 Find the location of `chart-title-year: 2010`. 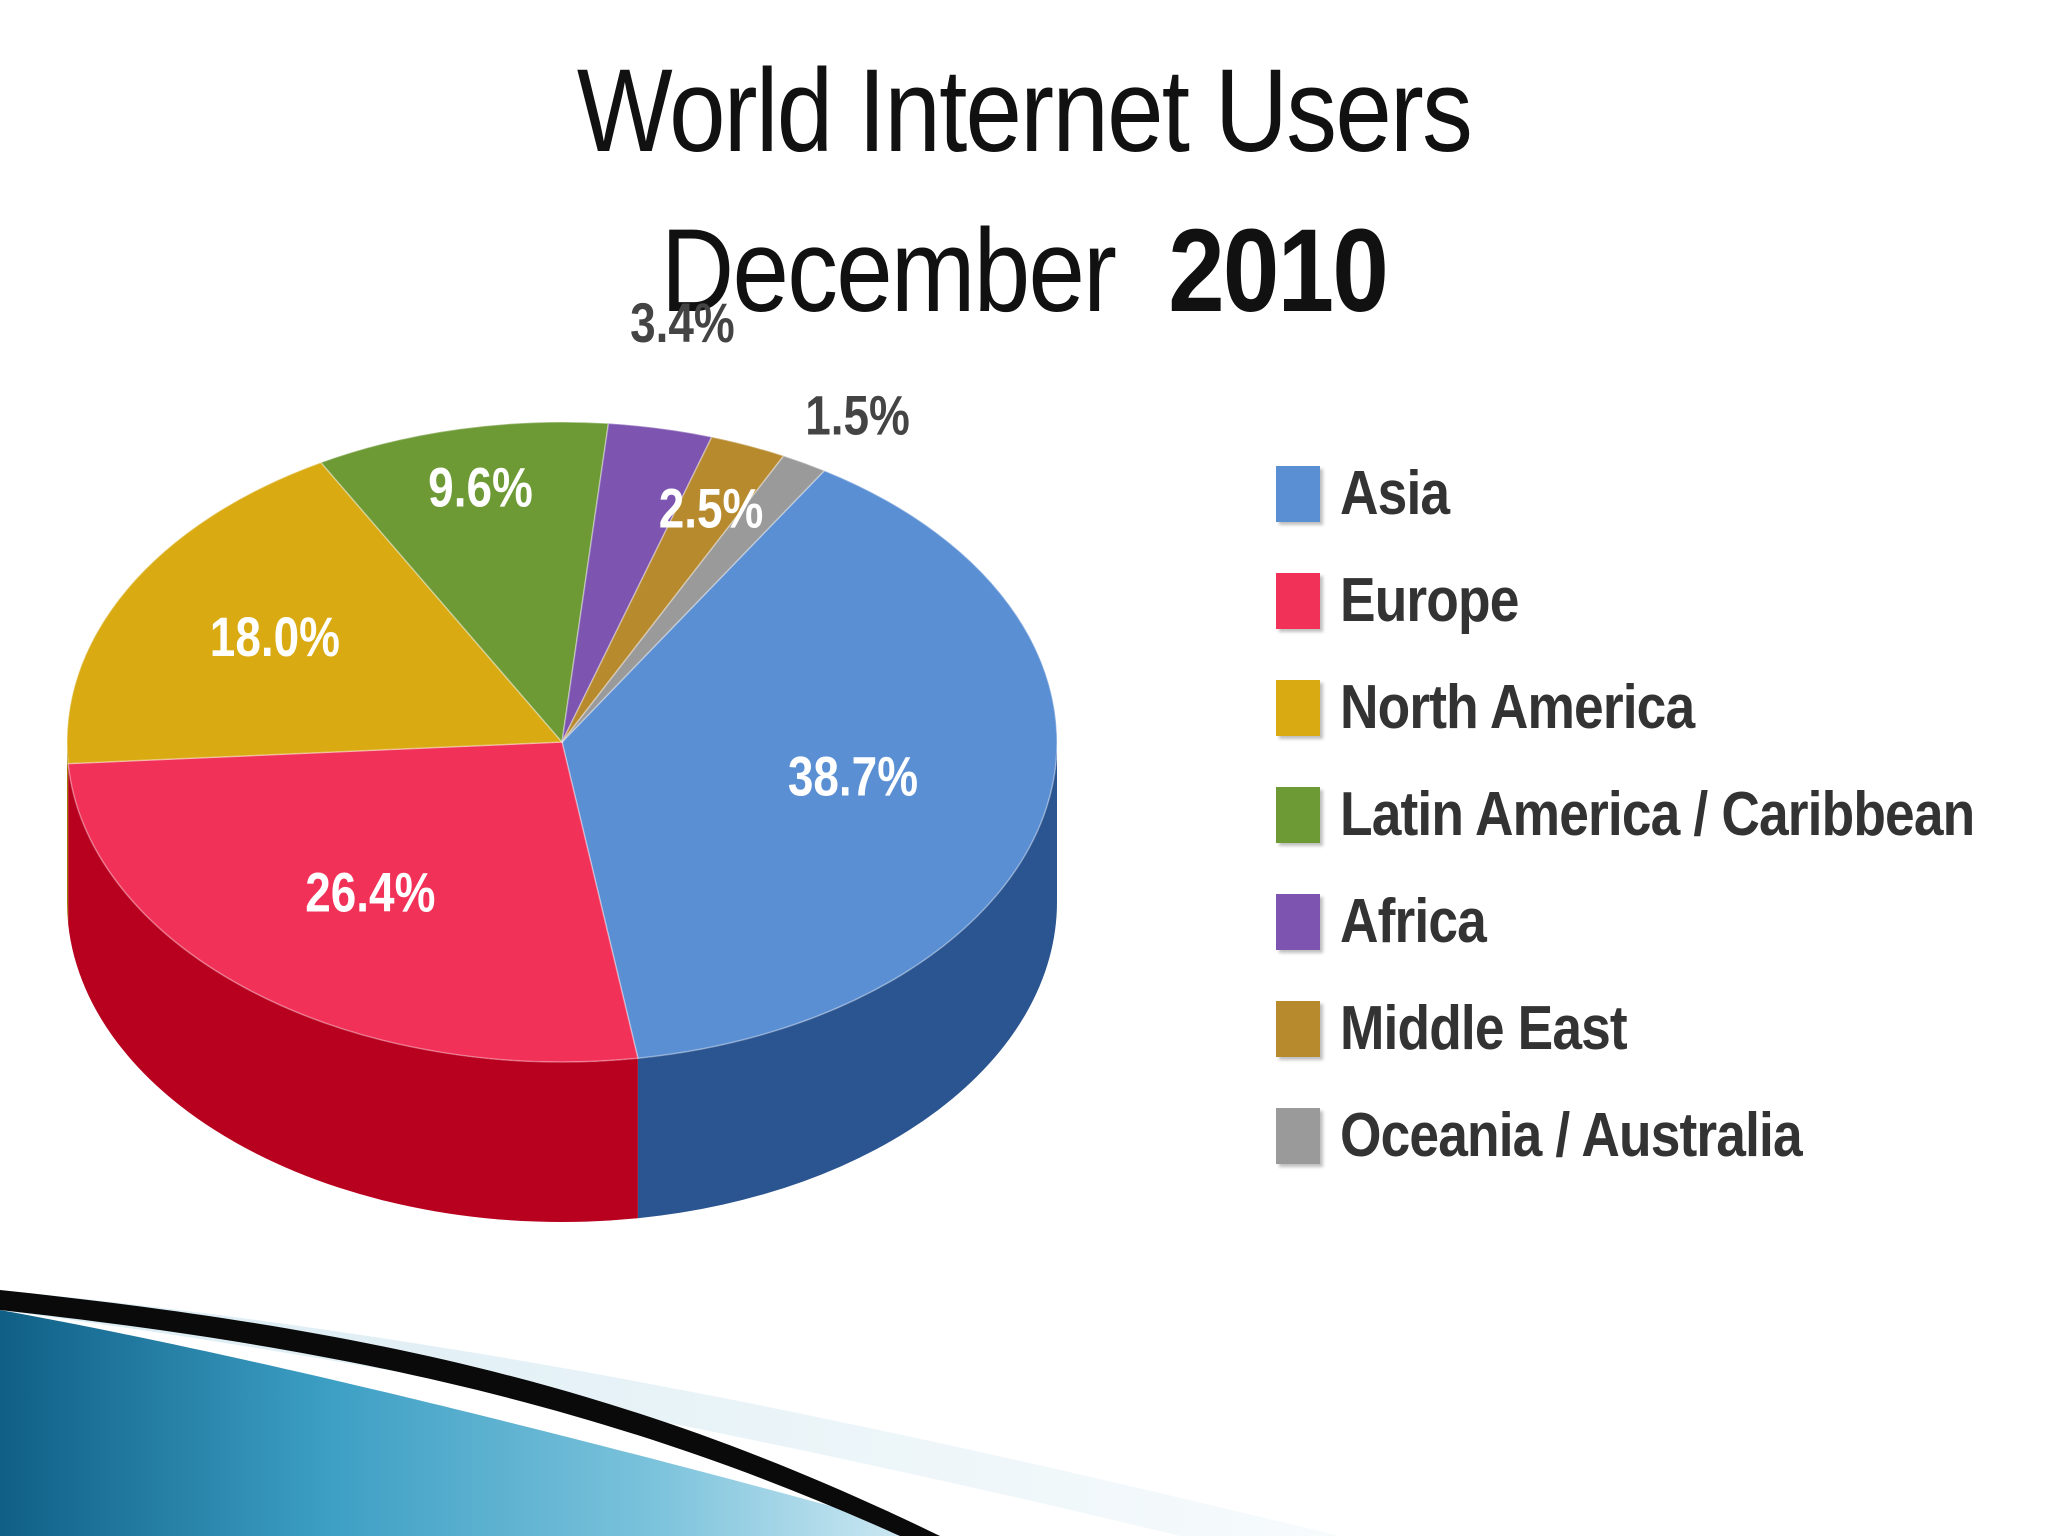

chart-title-year: 2010 is located at coordinates (1278, 271).